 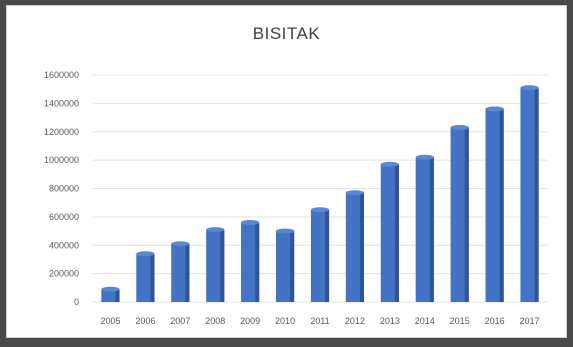 I want to click on bar-shade-2012, so click(x=362, y=247).